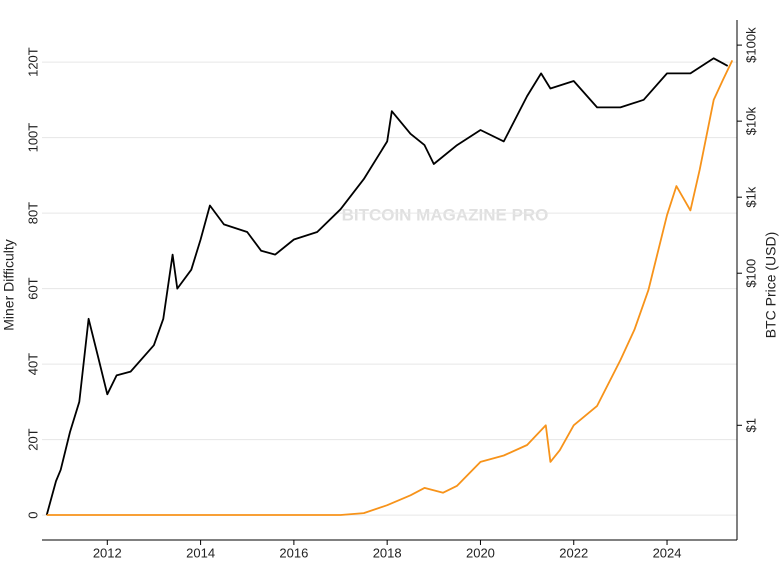 Image resolution: width=783 pixels, height=570 pixels. I want to click on x-tick-label: 2020, so click(480, 552).